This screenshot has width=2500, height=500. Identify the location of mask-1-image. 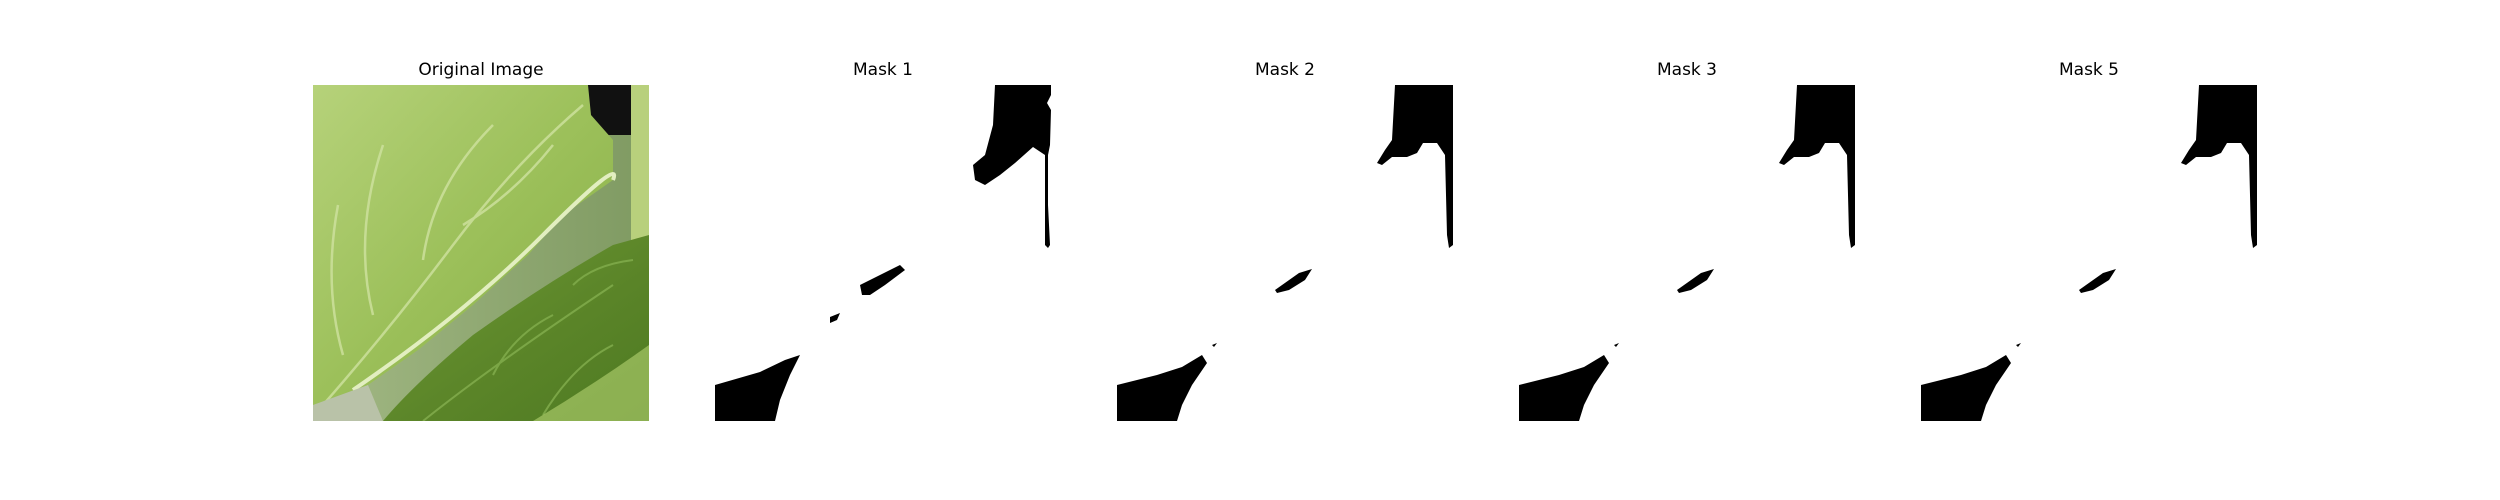
(883, 253).